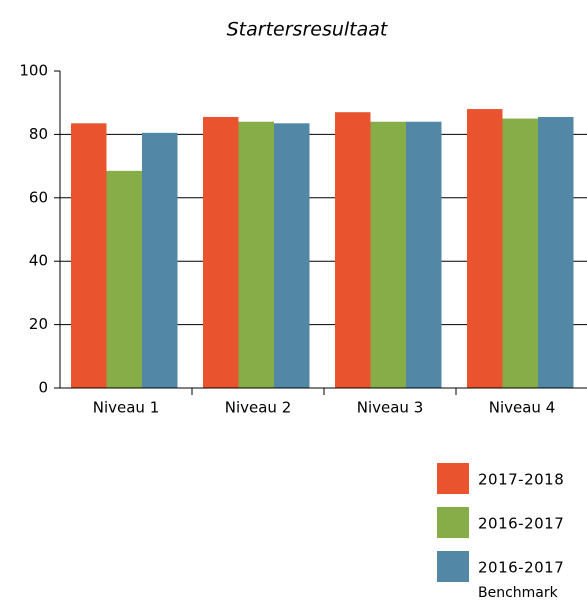  Describe the element at coordinates (522, 408) in the screenshot. I see `x-tick-label: Niveau 4` at that location.